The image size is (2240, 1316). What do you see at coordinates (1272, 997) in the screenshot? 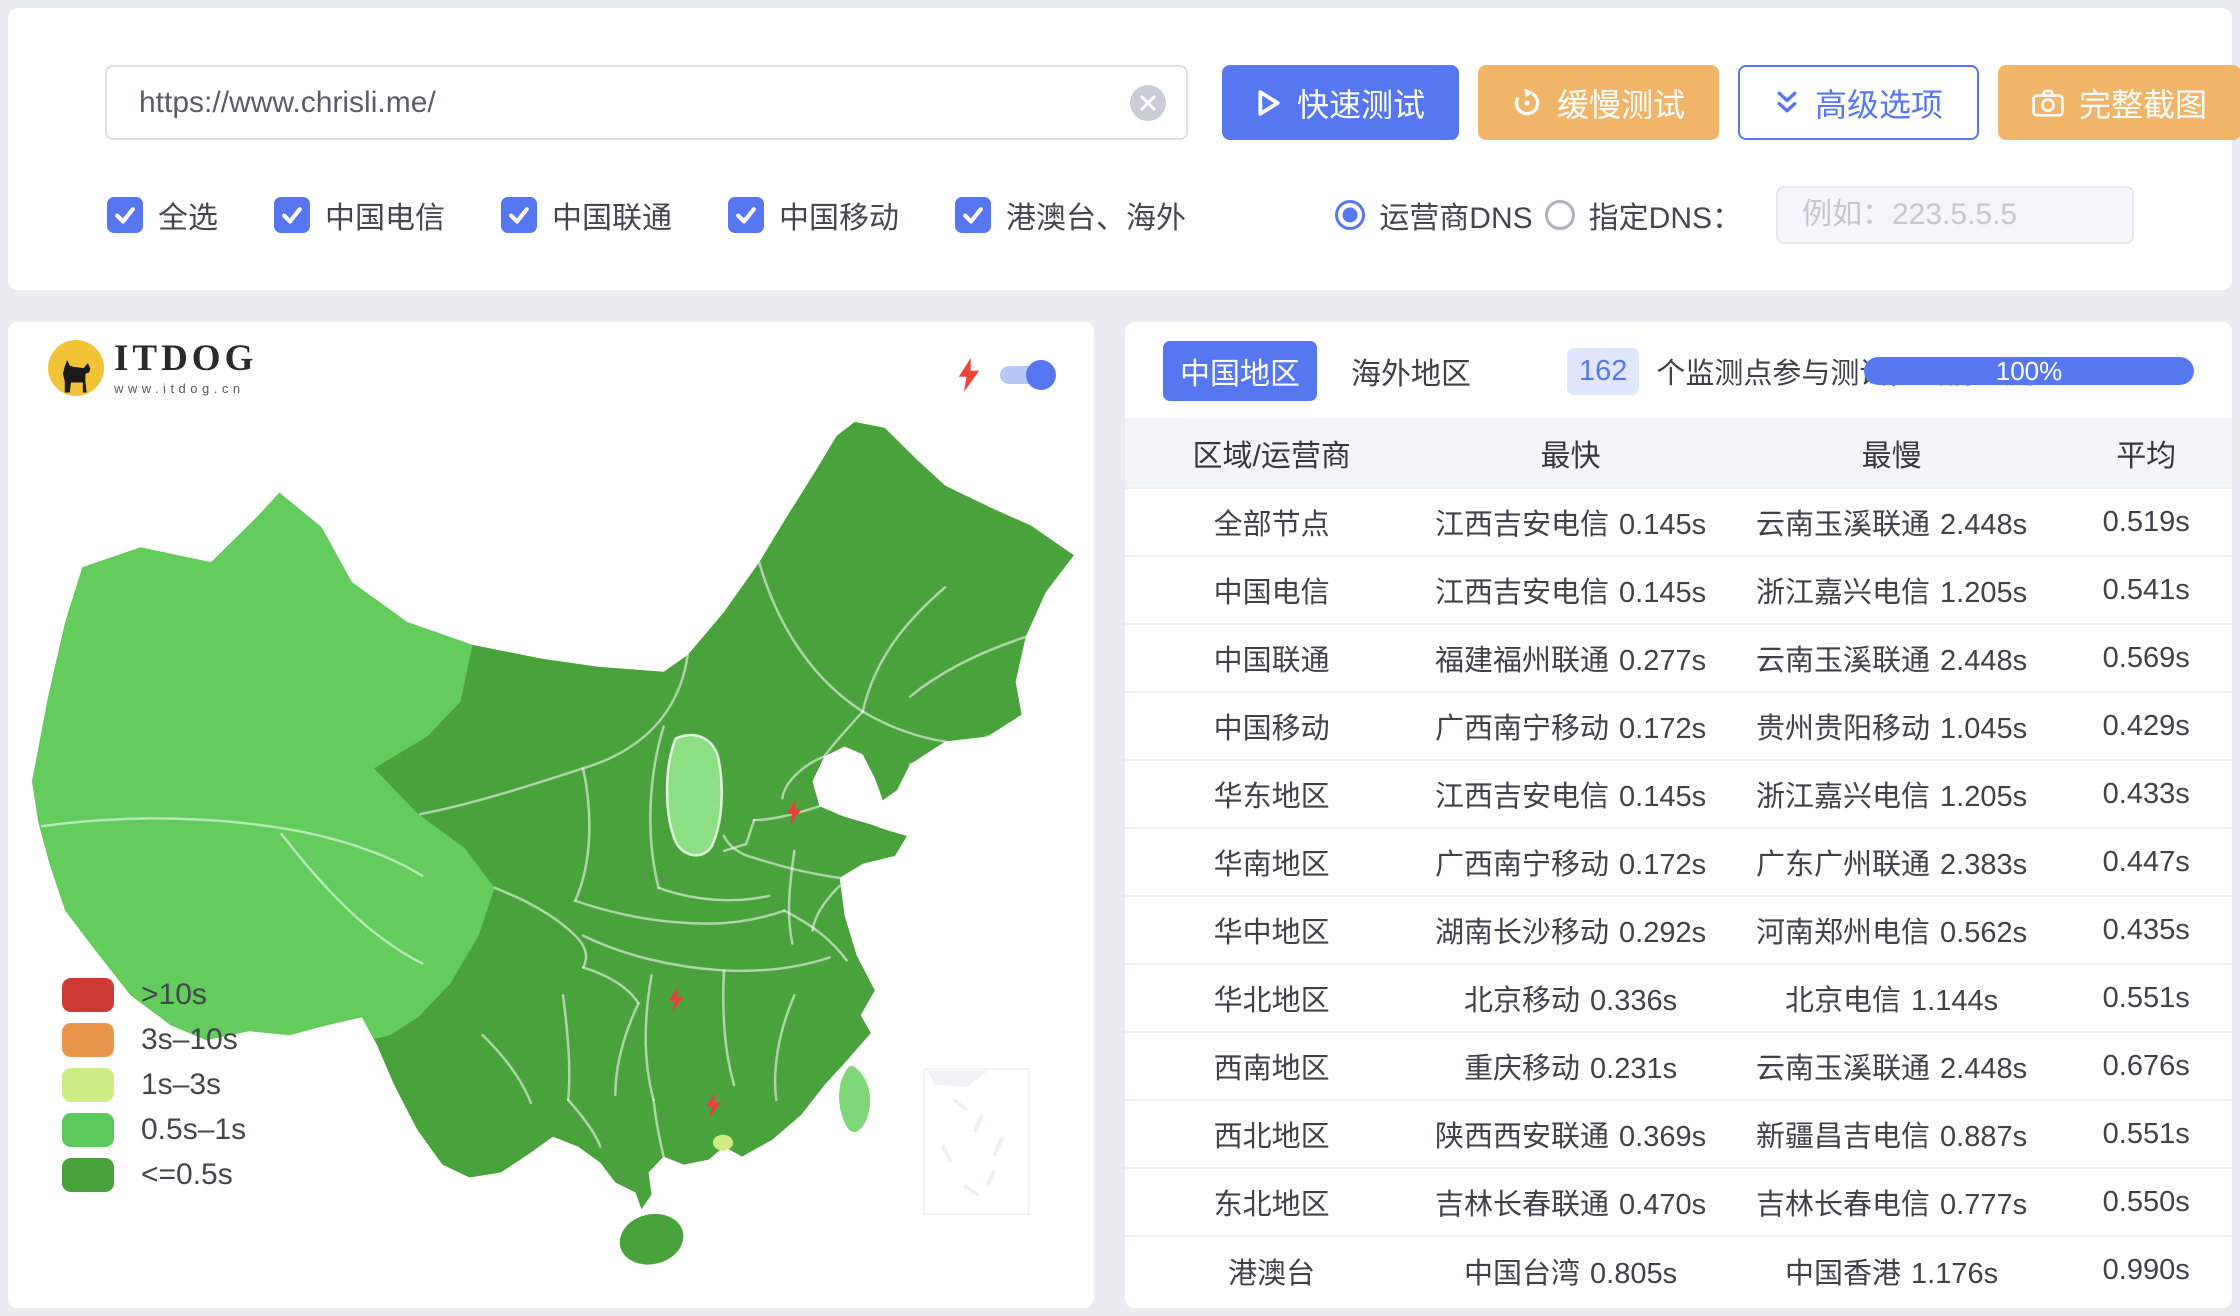
I see `region-cell: 华北地区` at bounding box center [1272, 997].